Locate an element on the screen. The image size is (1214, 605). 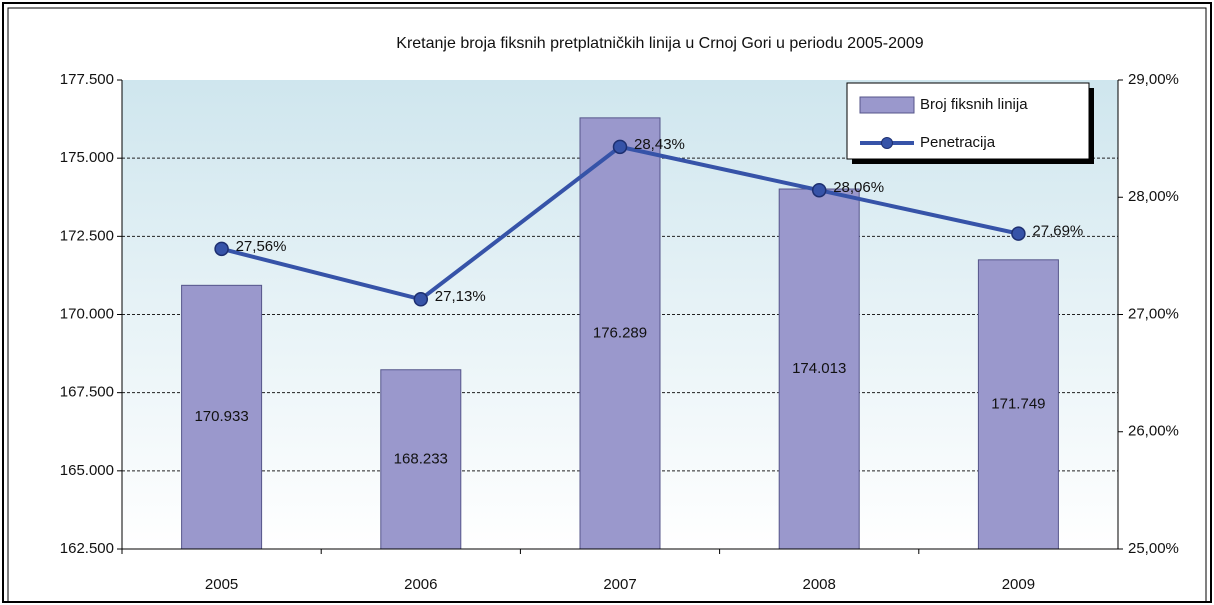
bar-value-label: 168.233 is located at coordinates (421, 458).